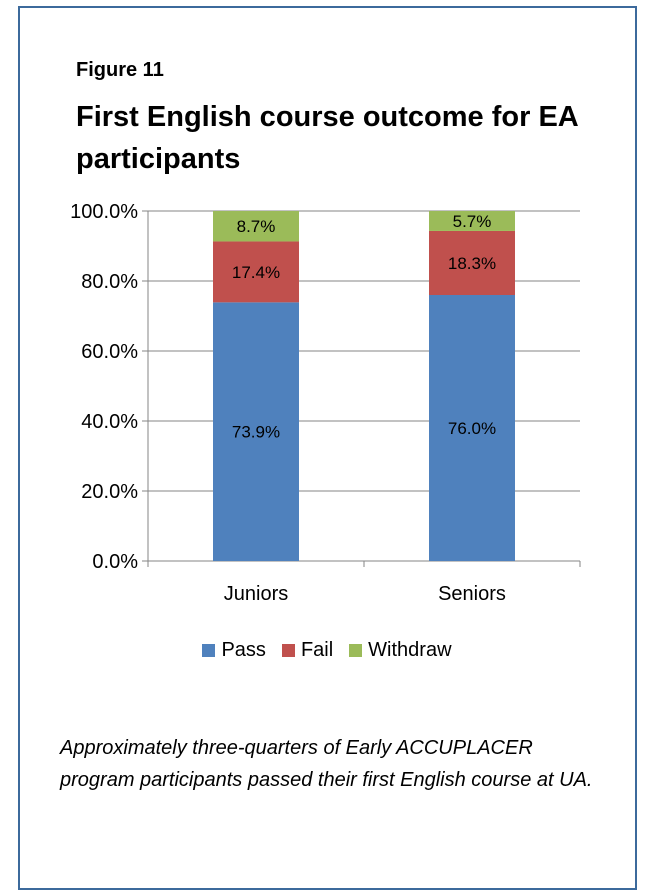  What do you see at coordinates (243, 650) in the screenshot?
I see `legend-label: Pass` at bounding box center [243, 650].